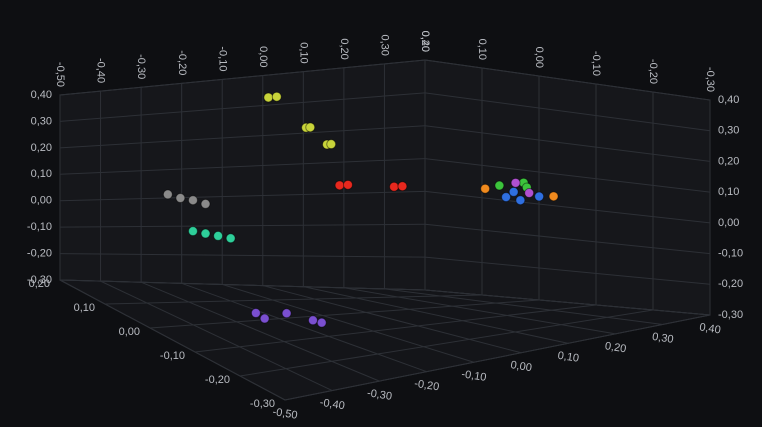  What do you see at coordinates (41, 148) in the screenshot?
I see `y-tick-label: 0,20` at bounding box center [41, 148].